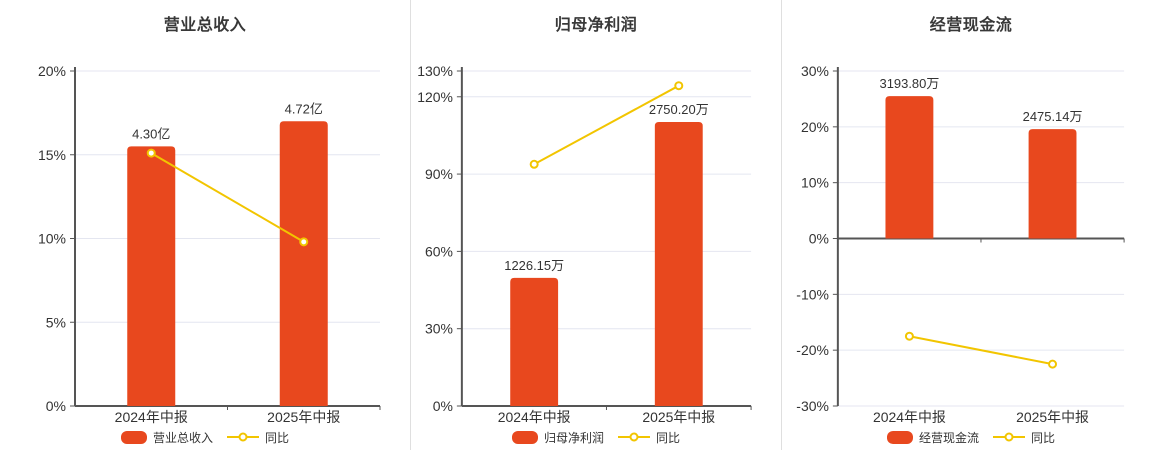 The image size is (1160, 450). Describe the element at coordinates (812, 406) in the screenshot. I see `y-tick-label: -30%` at that location.